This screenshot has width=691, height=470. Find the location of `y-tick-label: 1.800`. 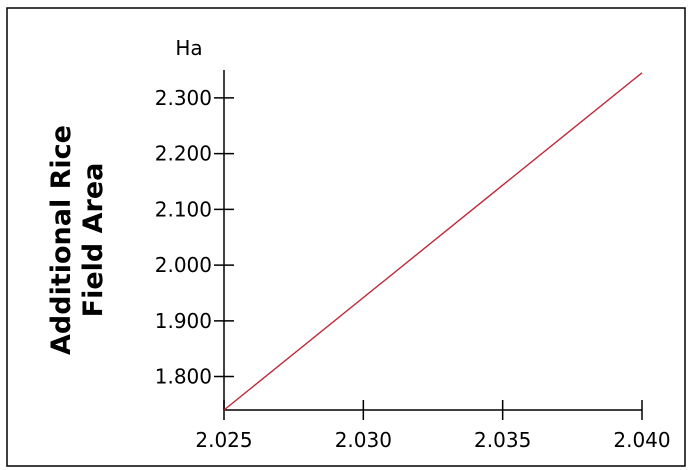

y-tick-label: 1.800 is located at coordinates (183, 377).